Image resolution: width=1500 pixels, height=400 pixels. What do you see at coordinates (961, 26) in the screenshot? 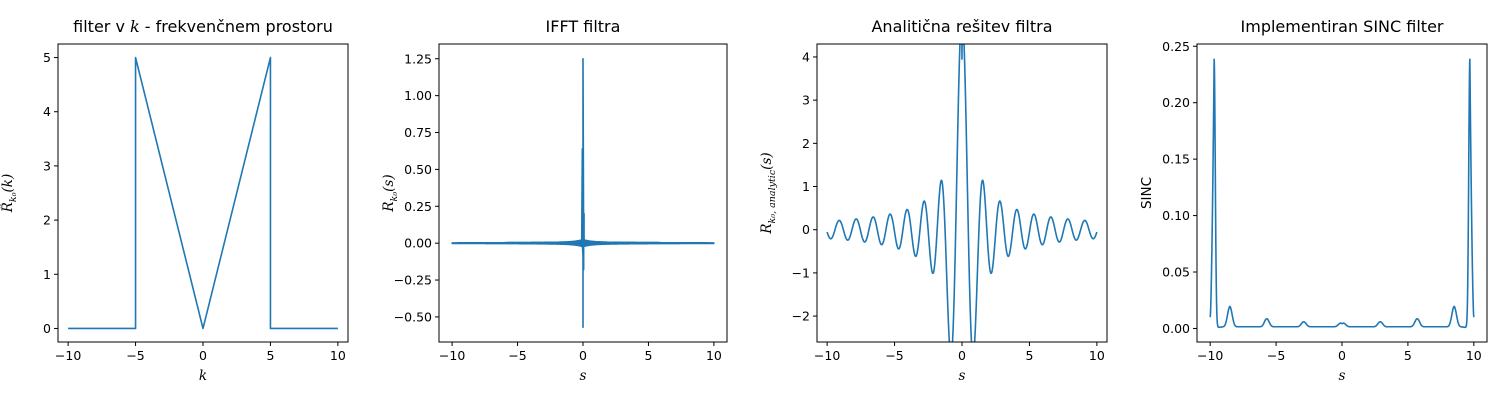
I see `chart-title: Analitična rešitev filtra` at bounding box center [961, 26].